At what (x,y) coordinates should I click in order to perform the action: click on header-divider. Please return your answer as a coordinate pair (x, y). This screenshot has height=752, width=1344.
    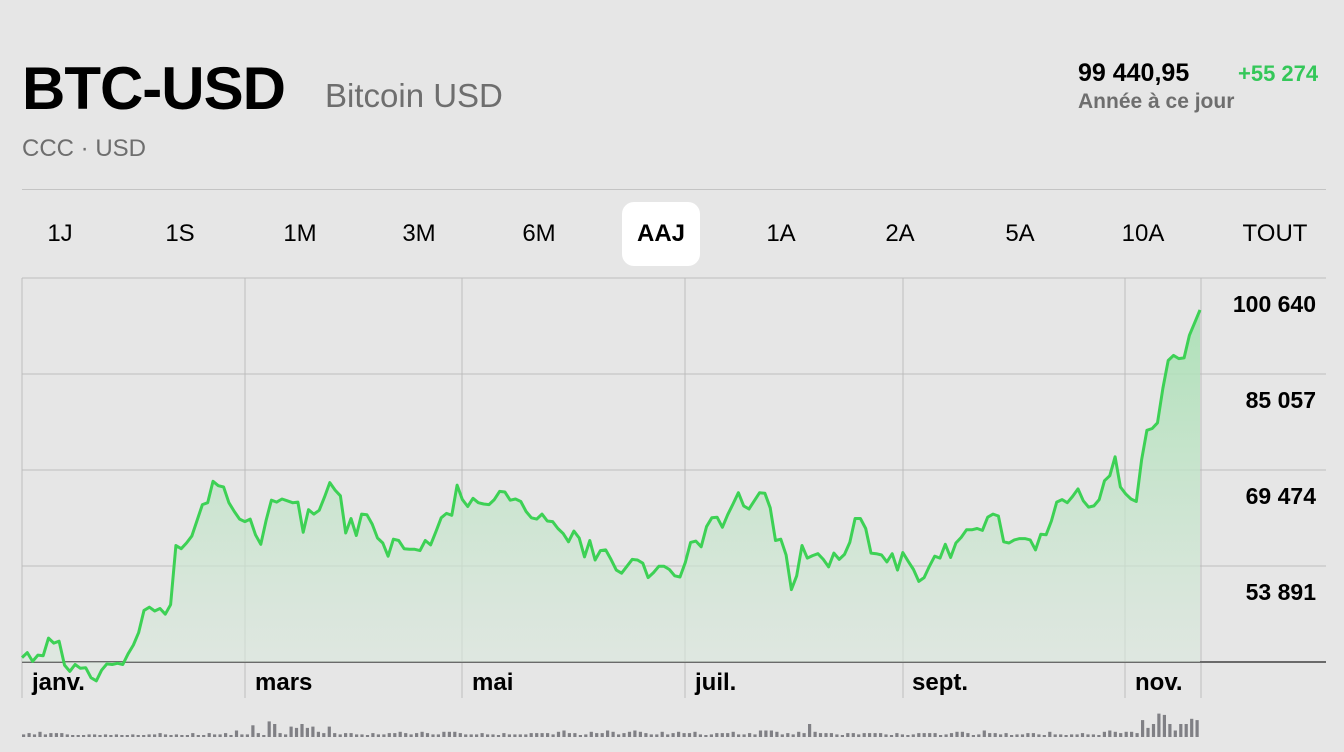
    Looking at the image, I should click on (674, 189).